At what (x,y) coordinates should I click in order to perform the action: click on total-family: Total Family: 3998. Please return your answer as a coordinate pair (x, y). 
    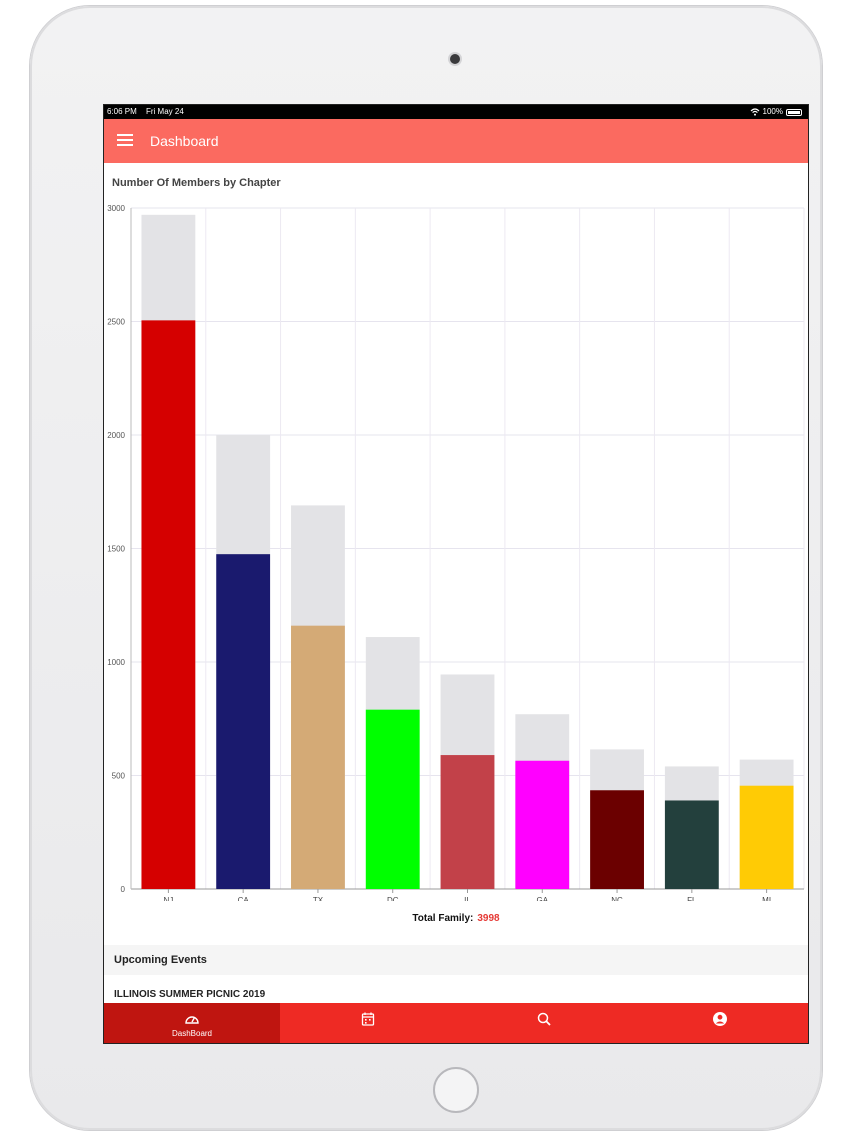
    Looking at the image, I should click on (456, 918).